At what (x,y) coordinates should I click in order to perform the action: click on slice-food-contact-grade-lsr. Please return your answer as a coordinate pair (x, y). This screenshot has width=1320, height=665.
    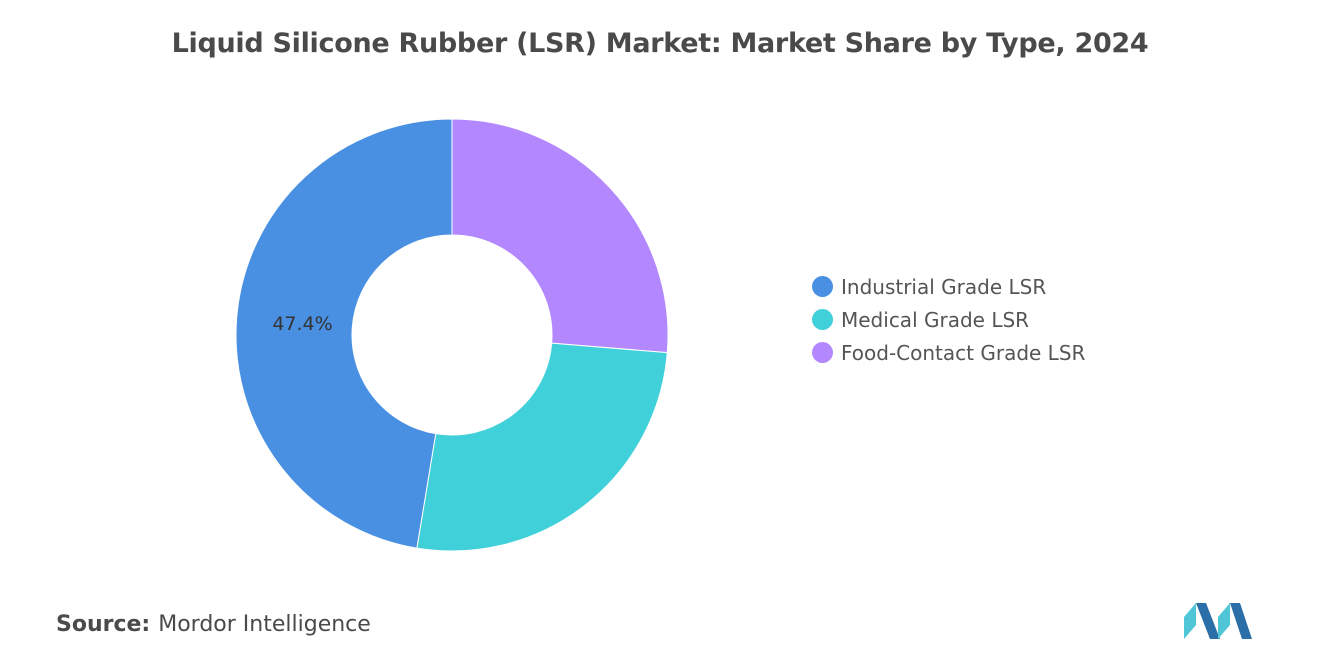
    Looking at the image, I should click on (560, 236).